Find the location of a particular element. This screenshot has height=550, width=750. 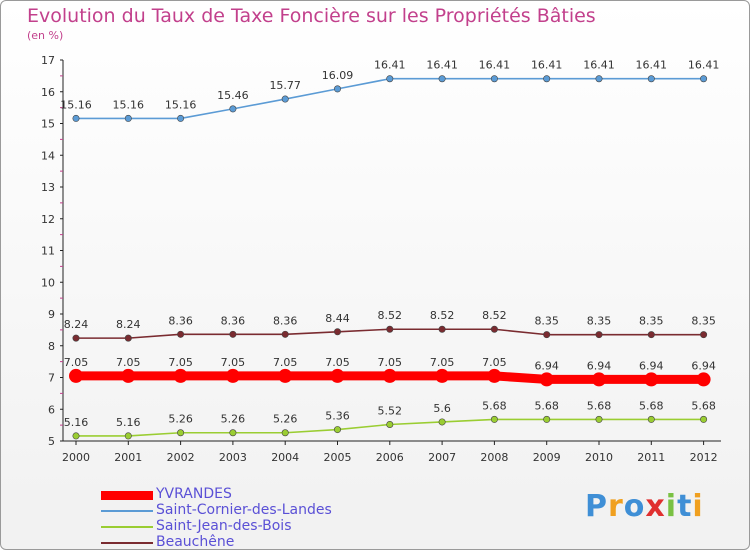

y-tick-label: 5 is located at coordinates (51, 441).